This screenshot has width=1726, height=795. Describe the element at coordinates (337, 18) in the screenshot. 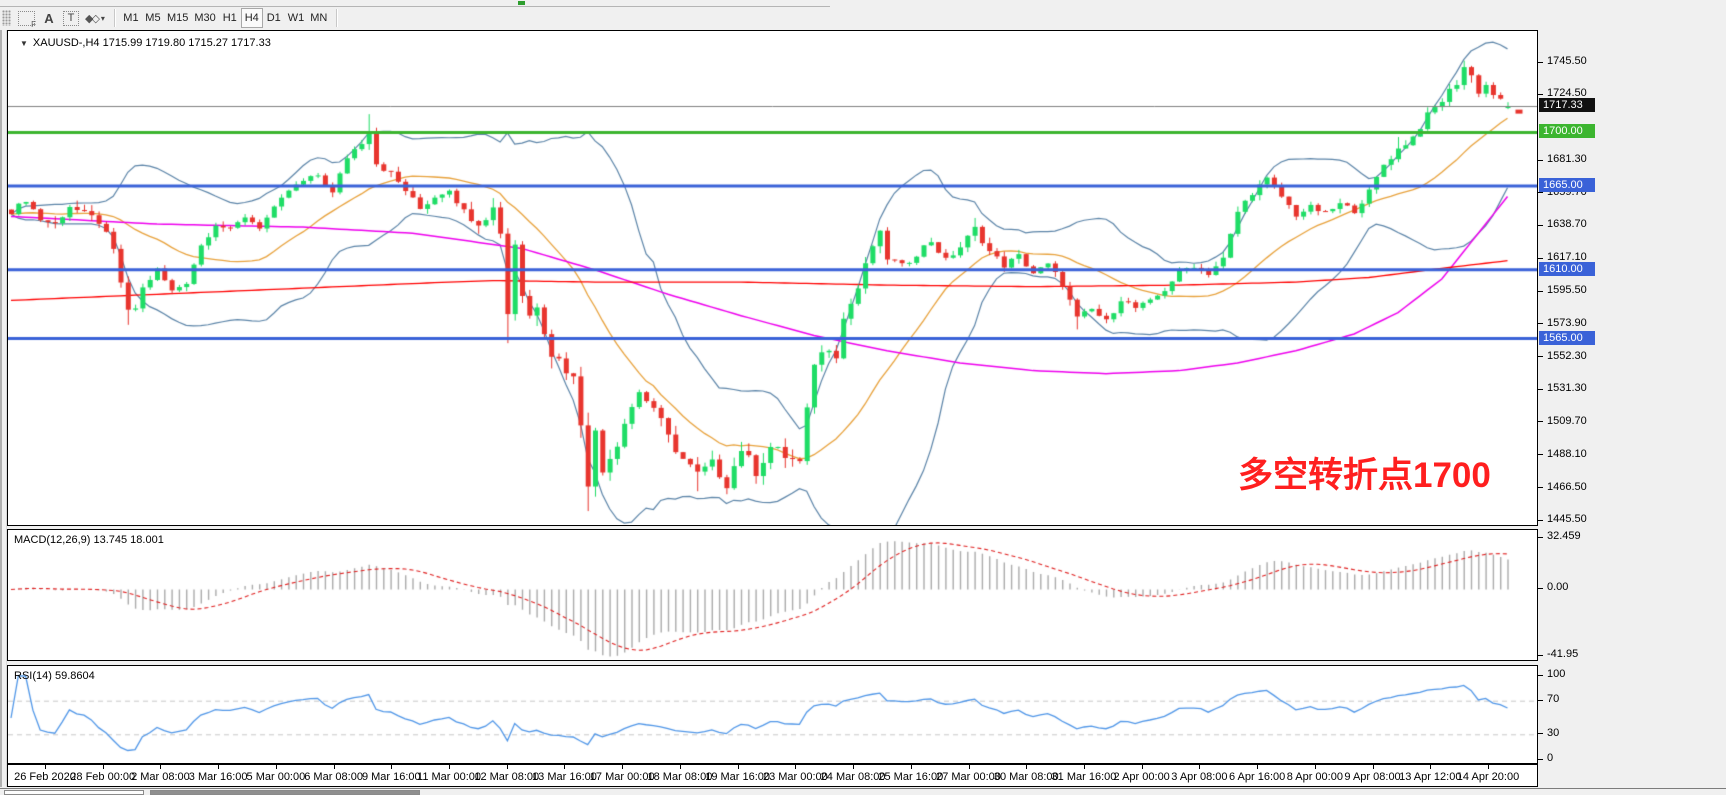

I see `toolbar-separator` at that location.